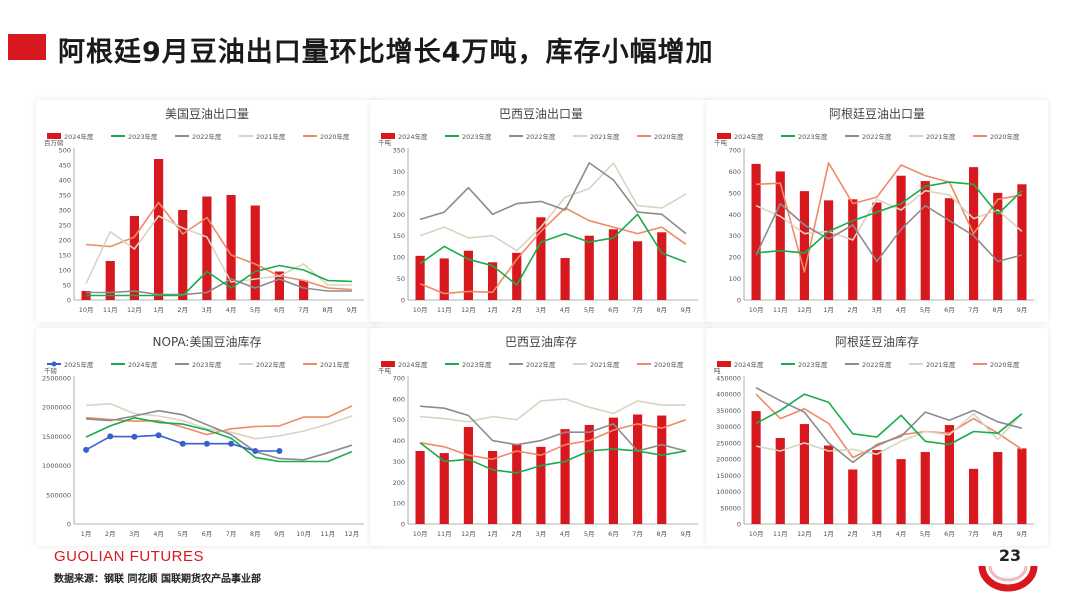 The width and height of the screenshot is (1080, 608). I want to click on y-tick-label: 300, so click(399, 172).